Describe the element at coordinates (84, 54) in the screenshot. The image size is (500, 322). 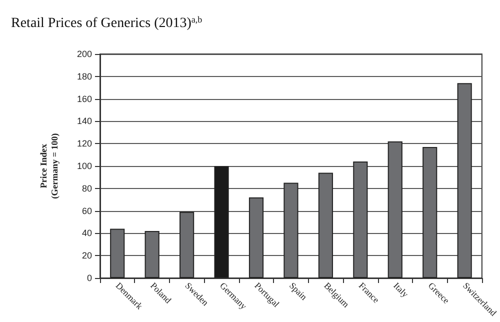
I see `y-tick-label: 200` at that location.